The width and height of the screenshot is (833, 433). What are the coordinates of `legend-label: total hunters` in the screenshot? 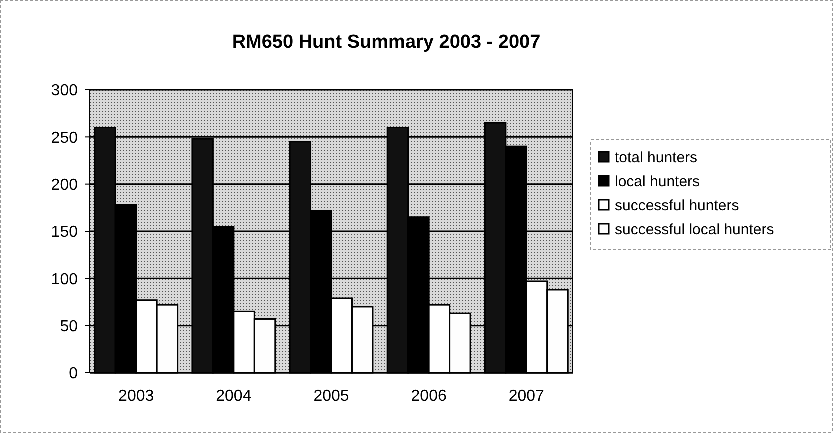 It's located at (656, 157).